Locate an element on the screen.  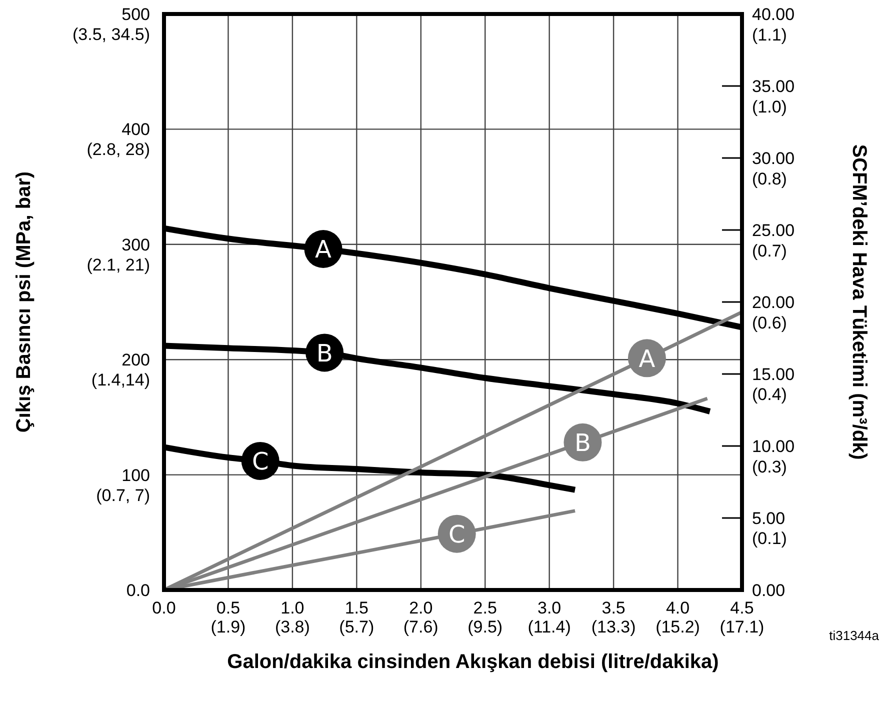
x-tick-label: 1.5 is located at coordinates (356, 608).